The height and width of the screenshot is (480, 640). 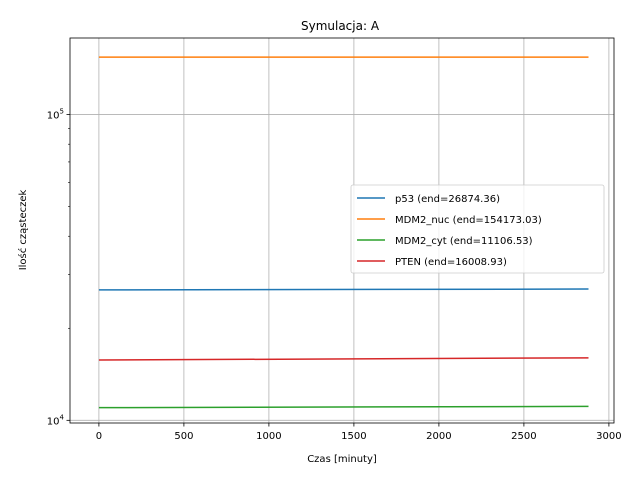 I want to click on x-axis-label: Czas [minuty], so click(x=342, y=459).